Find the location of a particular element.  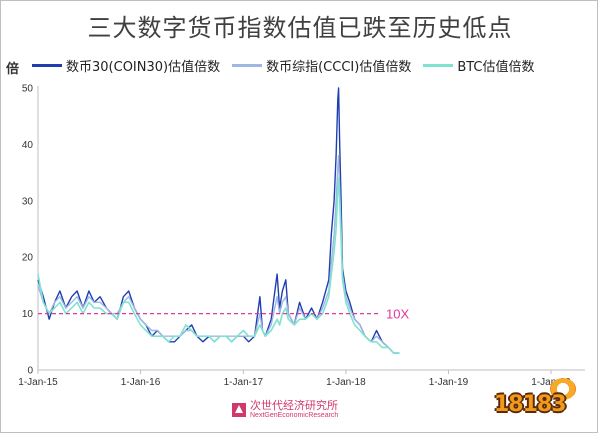

sun-icon is located at coordinates (563, 389).